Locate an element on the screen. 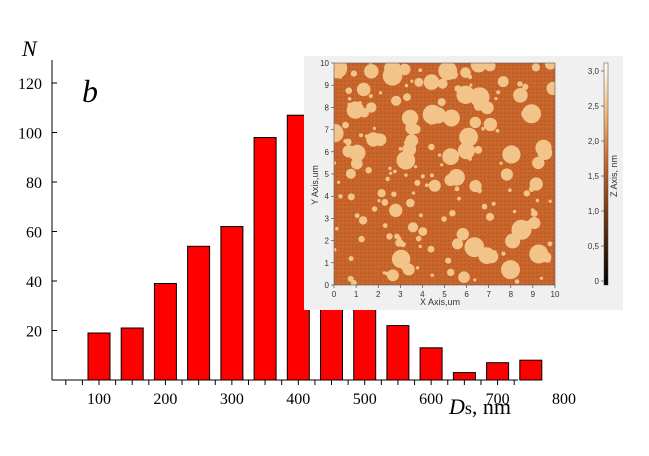 This screenshot has height=456, width=649. inset-y-tick-label: 8 is located at coordinates (327, 107).